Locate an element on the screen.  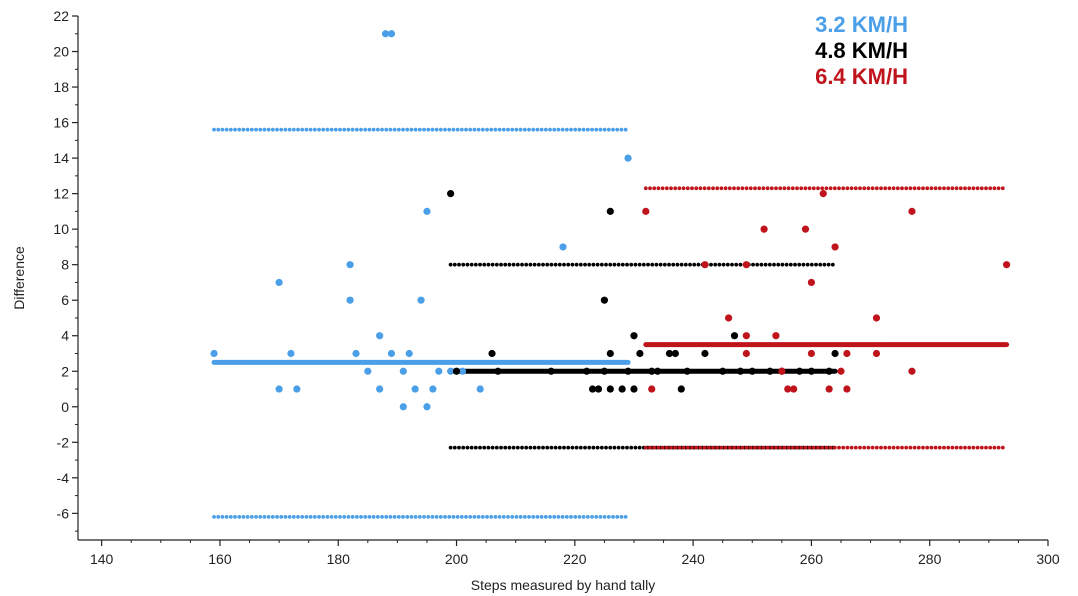
y-tick-label: -6 is located at coordinates (63, 513).